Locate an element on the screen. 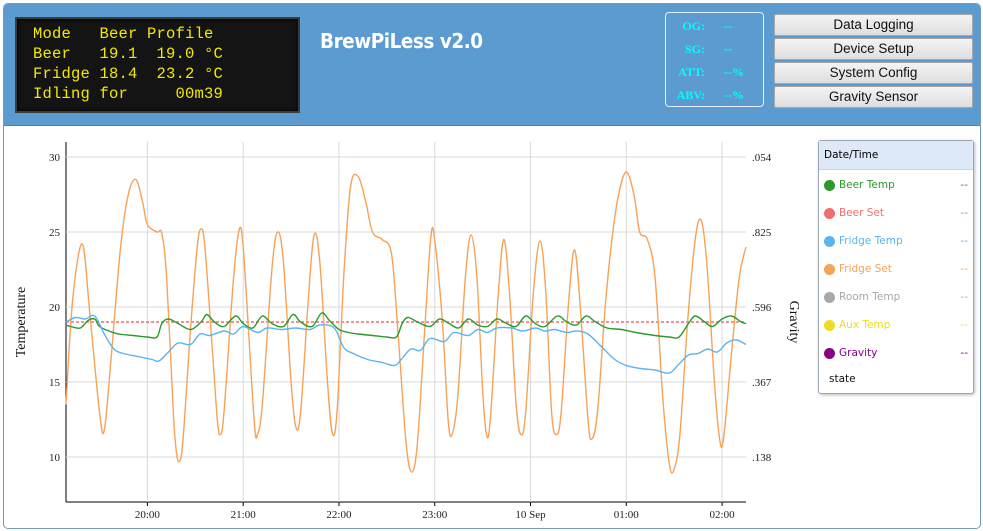 Image resolution: width=983 pixels, height=531 pixels. gravity-sensor-button: Gravity Sensor is located at coordinates (873, 97).